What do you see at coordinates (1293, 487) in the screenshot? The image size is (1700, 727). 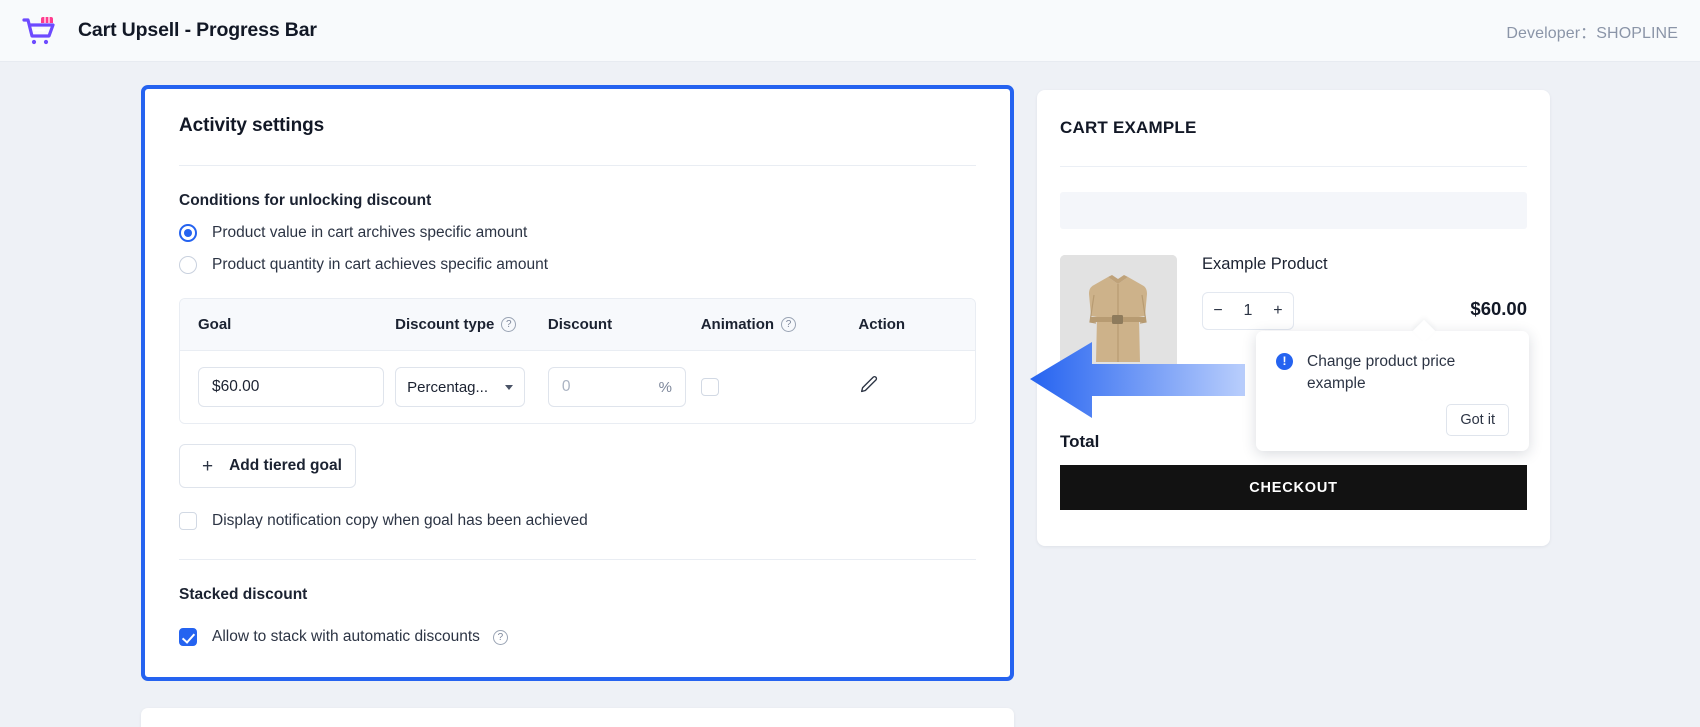 I see `checkout-button: CHECKOUT` at bounding box center [1293, 487].